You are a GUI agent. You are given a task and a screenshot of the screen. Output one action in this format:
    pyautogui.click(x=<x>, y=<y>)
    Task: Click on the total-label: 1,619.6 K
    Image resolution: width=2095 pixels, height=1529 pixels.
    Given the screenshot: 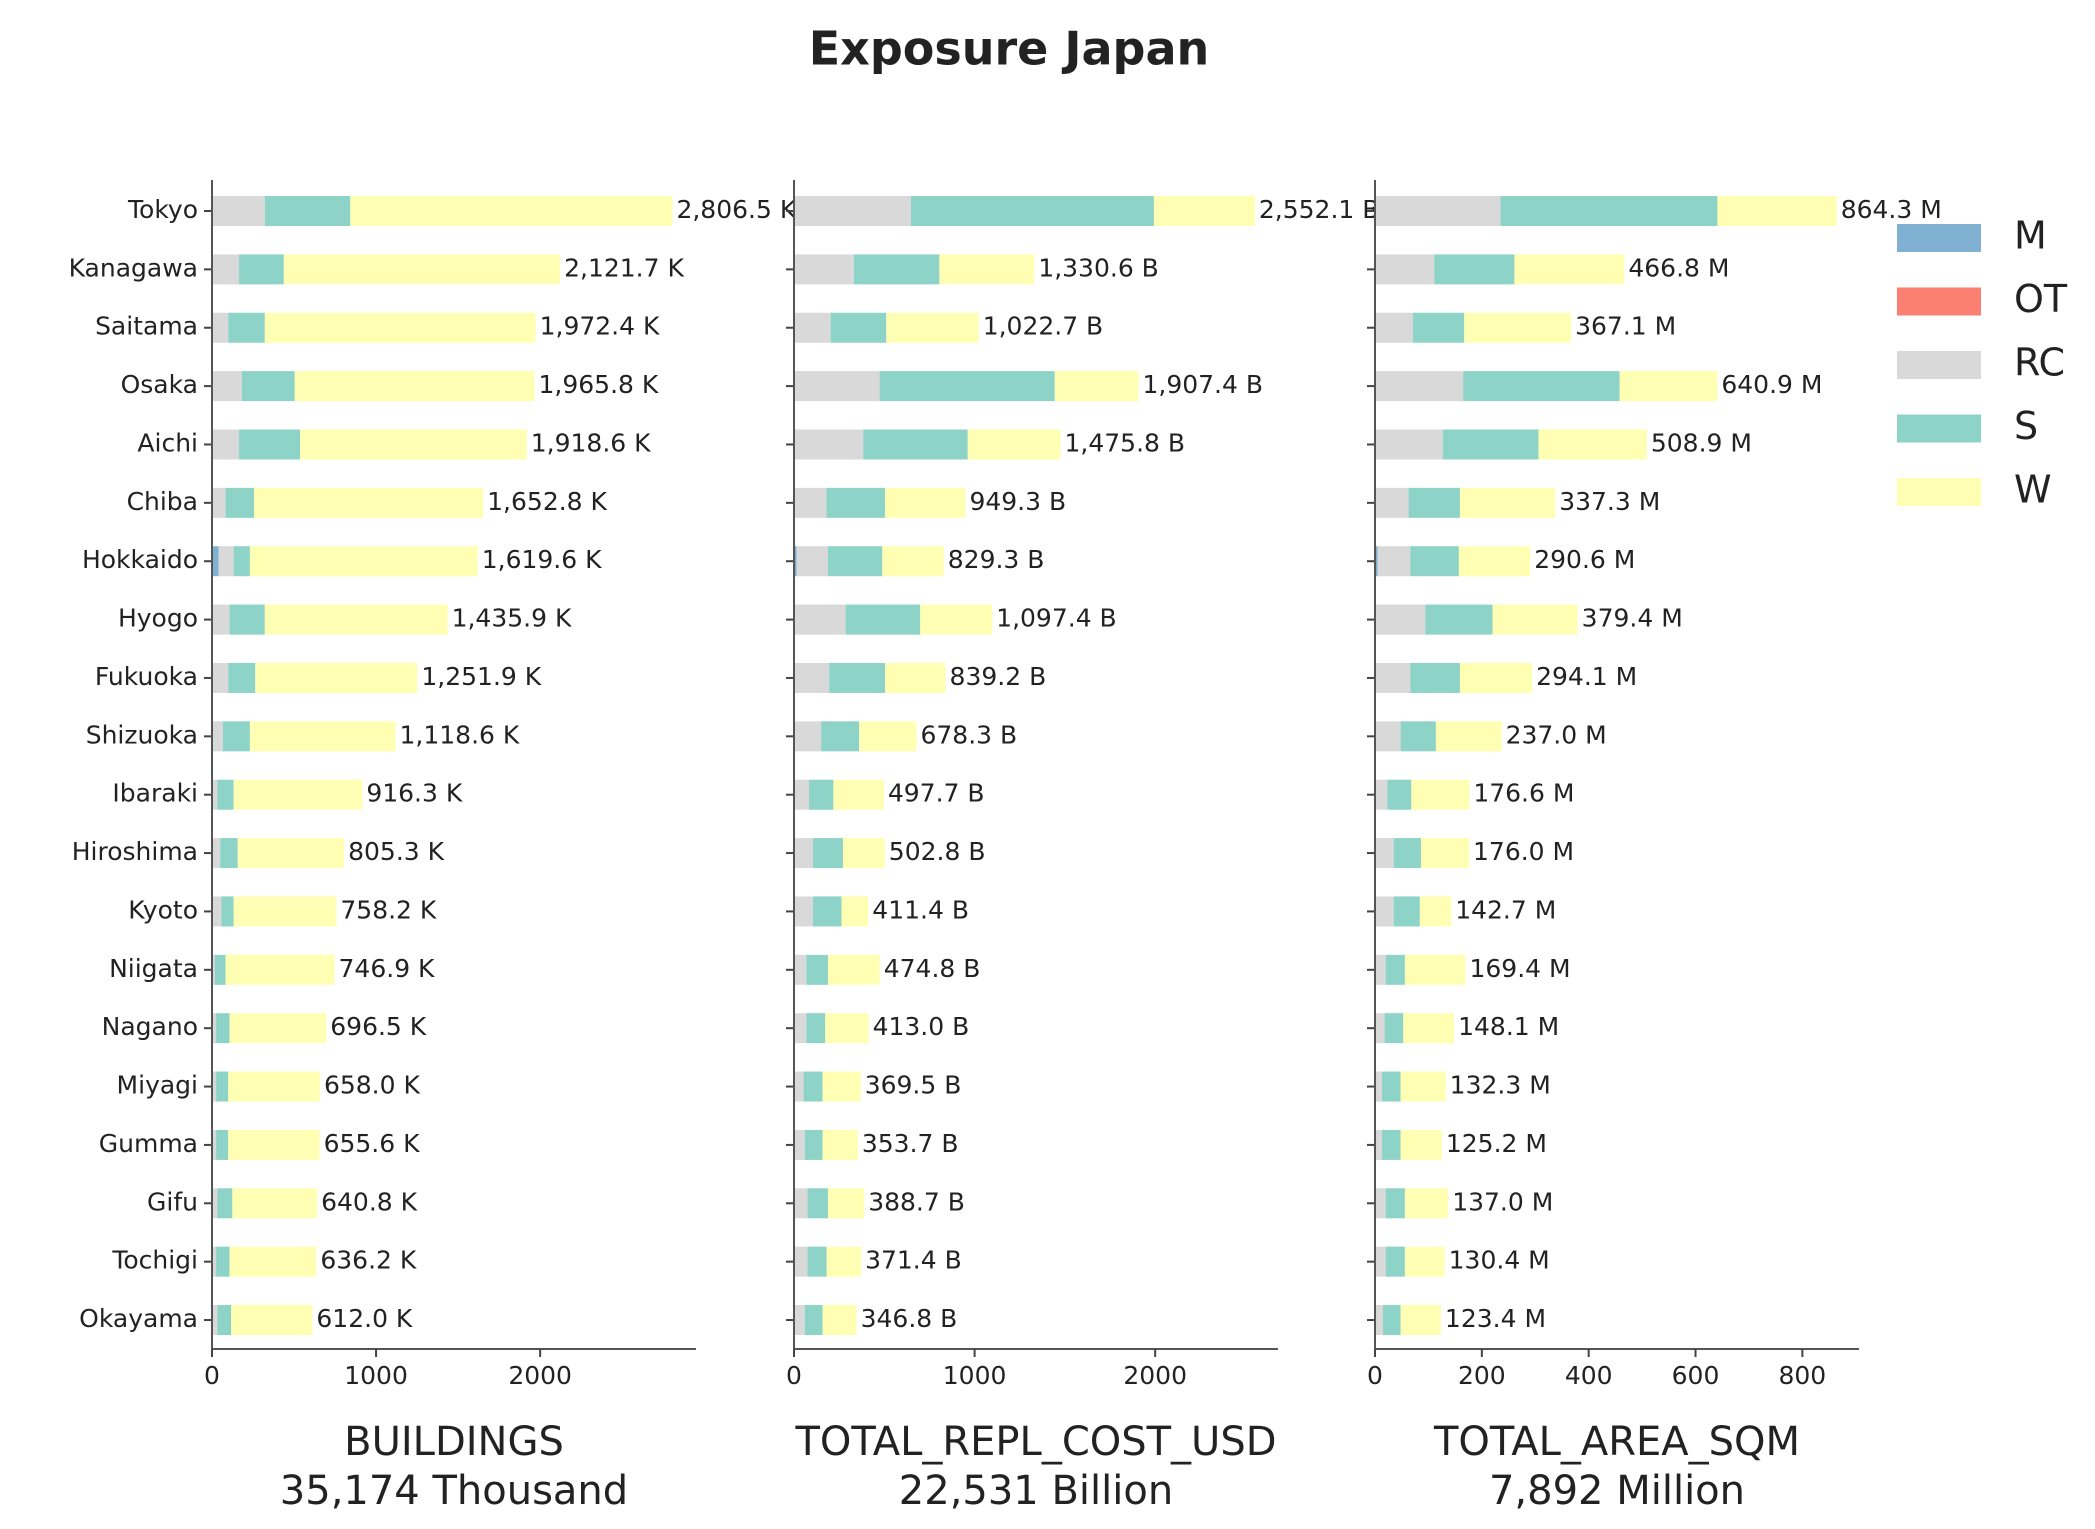 What is the action you would take?
    pyautogui.click(x=542, y=559)
    